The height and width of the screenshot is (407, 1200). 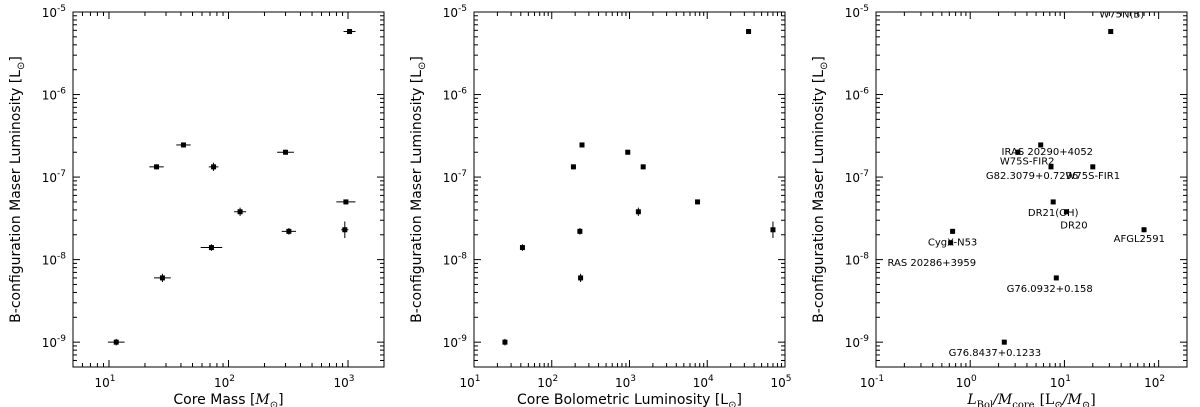 What do you see at coordinates (1030, 399) in the screenshot?
I see `x-axis-label: LBol/Mcore [L⊙/M⊙]` at bounding box center [1030, 399].